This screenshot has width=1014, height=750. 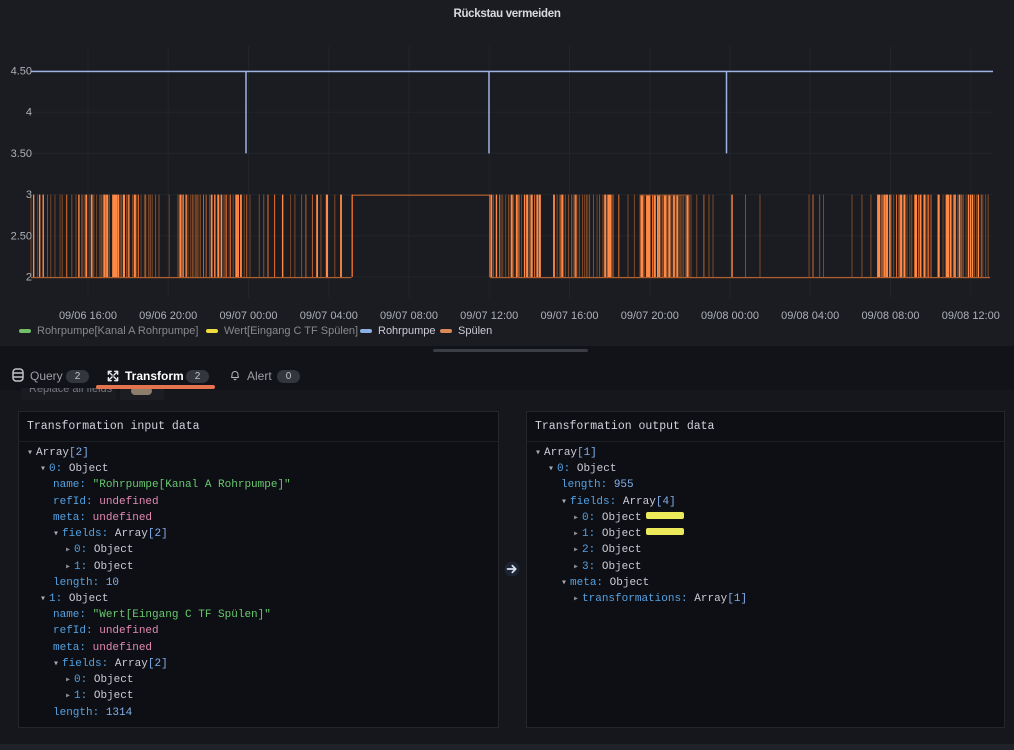 What do you see at coordinates (650, 316) in the screenshot?
I see `svg-text: 09/07 20:00` at bounding box center [650, 316].